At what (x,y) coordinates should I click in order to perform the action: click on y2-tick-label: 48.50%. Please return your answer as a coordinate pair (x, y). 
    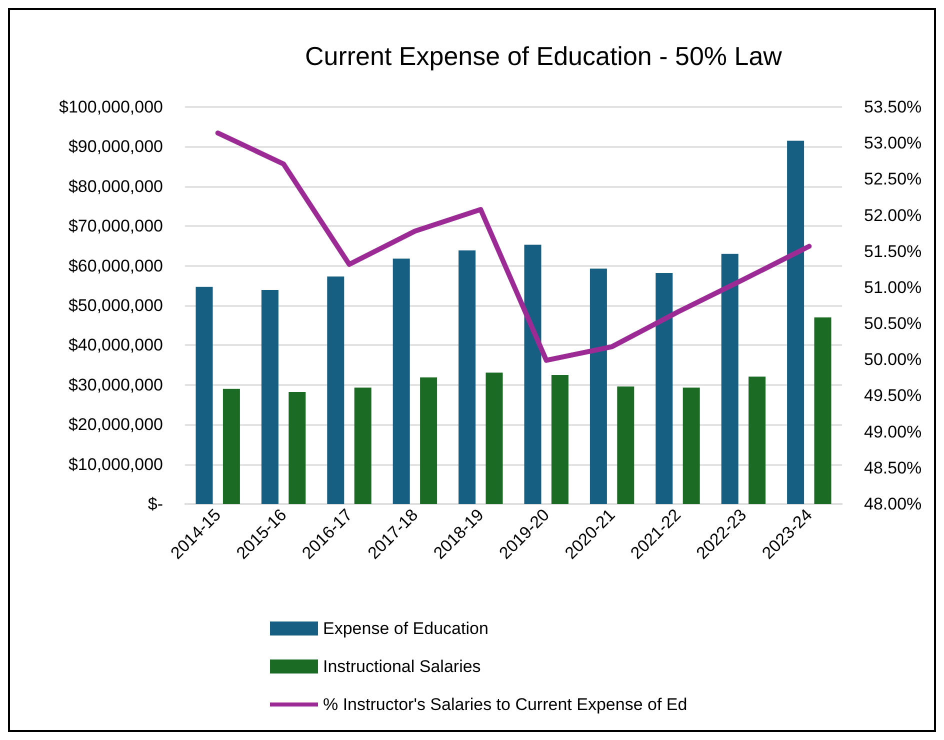
    Looking at the image, I should click on (893, 468).